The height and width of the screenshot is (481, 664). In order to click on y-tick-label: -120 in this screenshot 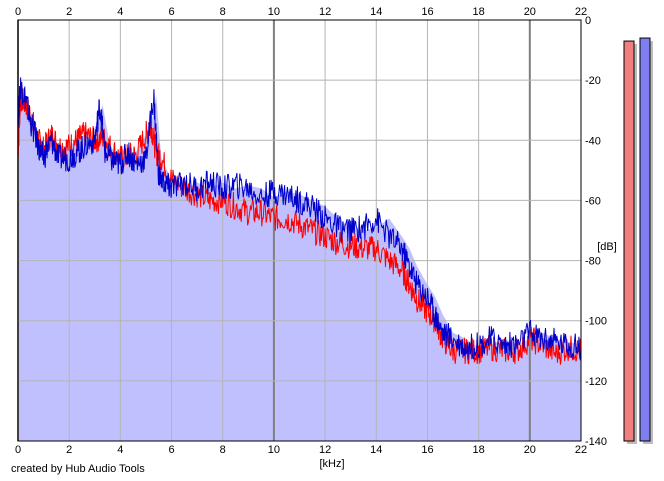, I will do `click(596, 382)`.